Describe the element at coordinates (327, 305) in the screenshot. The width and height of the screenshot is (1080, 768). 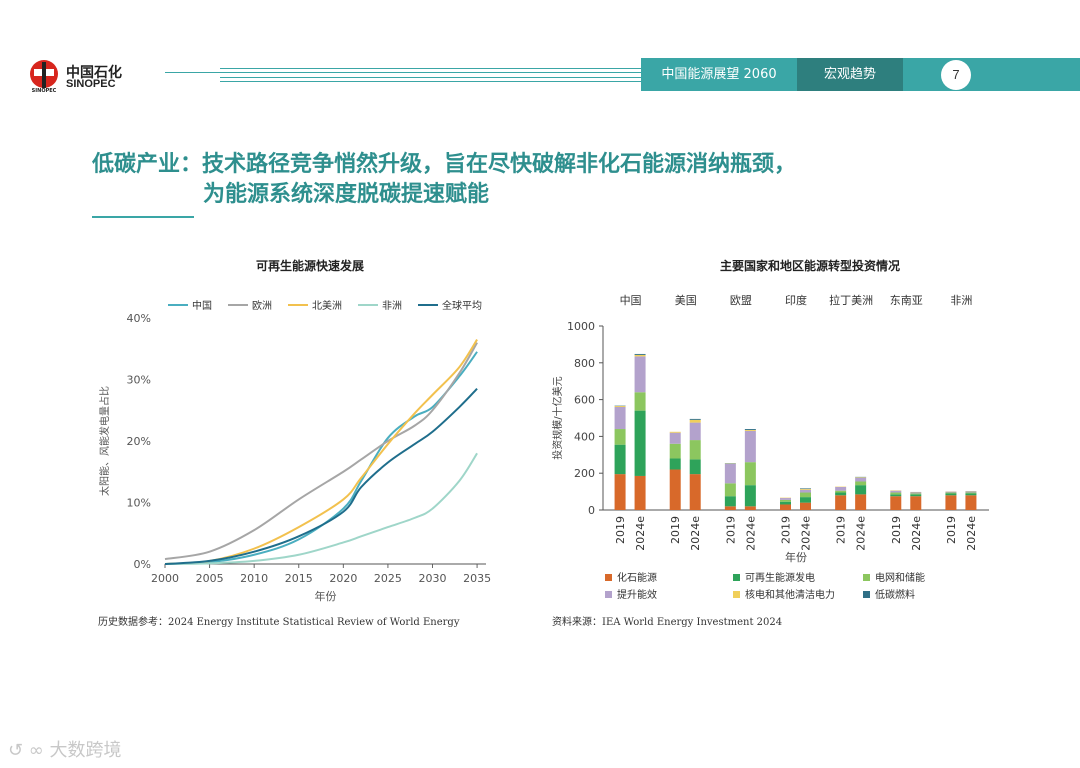
I see `legend-label: 北美洲` at that location.